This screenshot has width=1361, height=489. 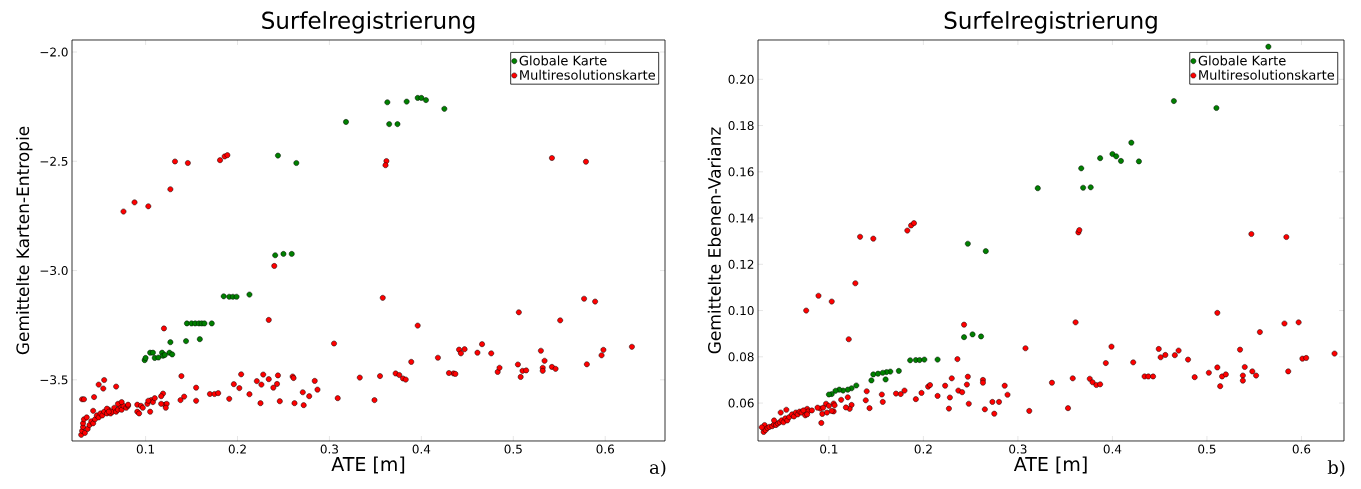 What do you see at coordinates (741, 264) in the screenshot?
I see `y-tick-label: 0.12` at bounding box center [741, 264].